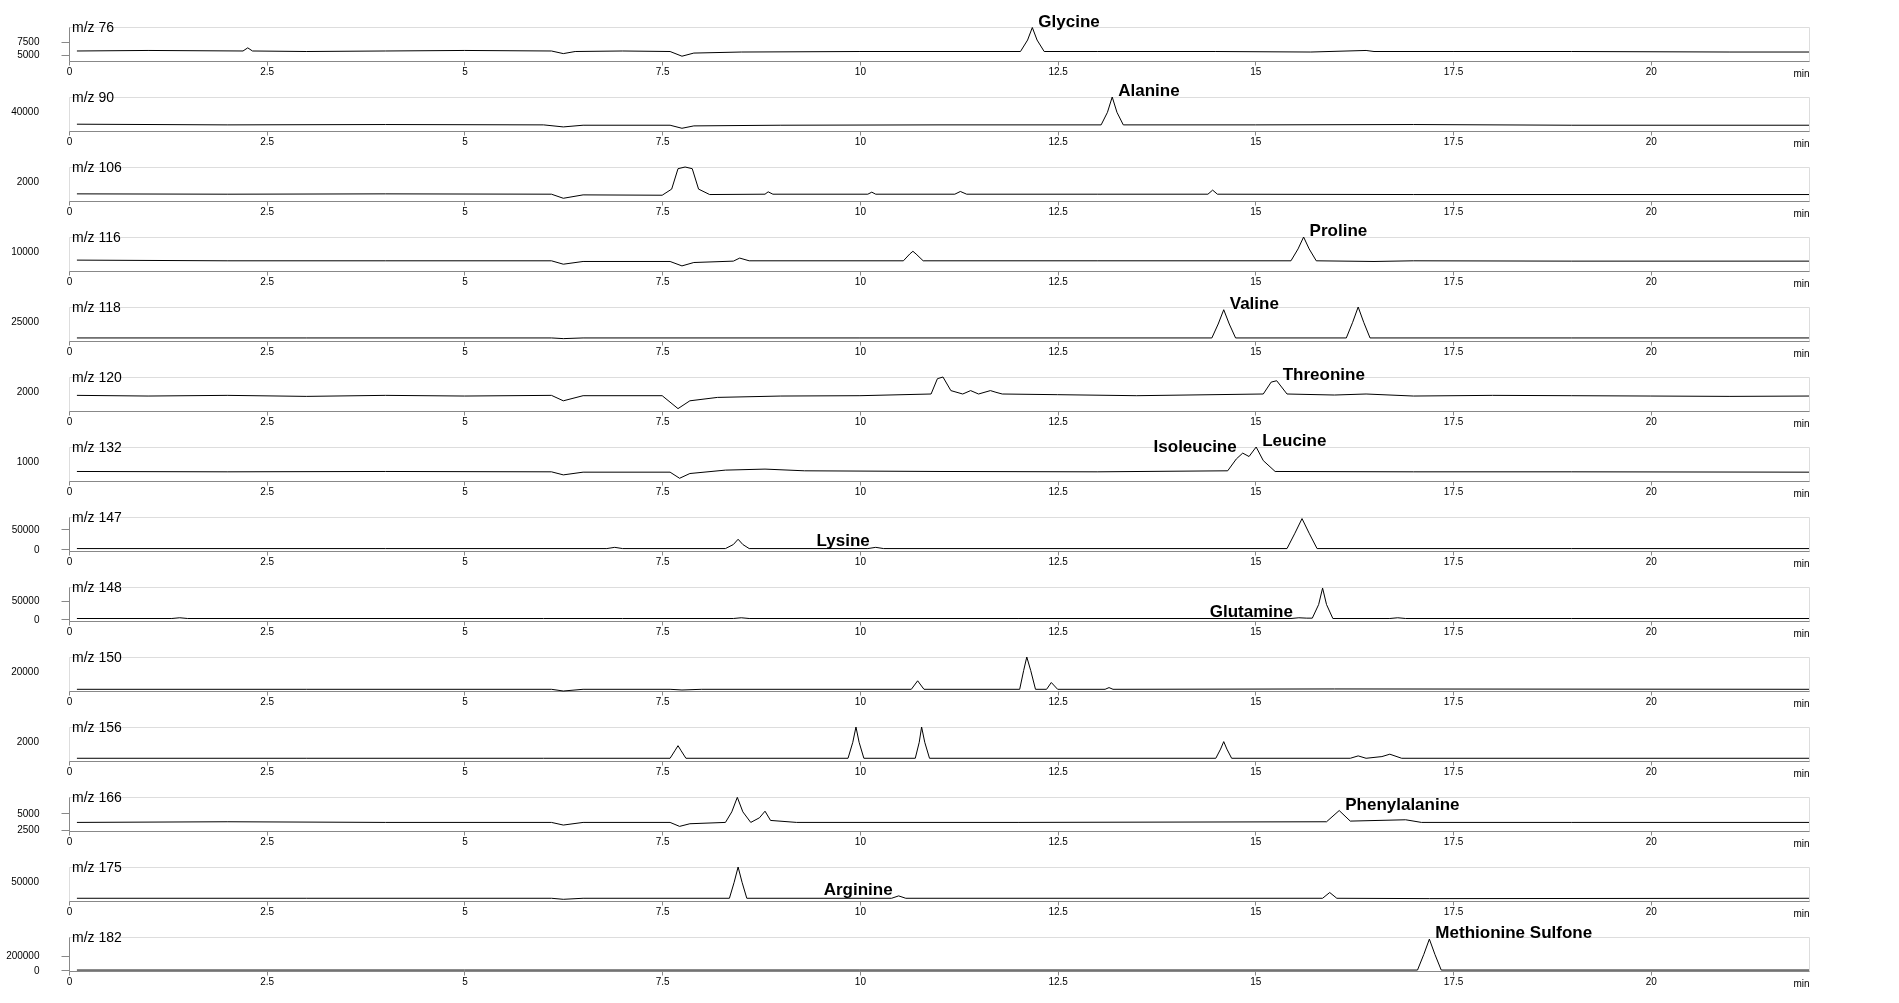 Image resolution: width=1899 pixels, height=1003 pixels. Describe the element at coordinates (28, 182) in the screenshot. I see `text: 2000` at that location.